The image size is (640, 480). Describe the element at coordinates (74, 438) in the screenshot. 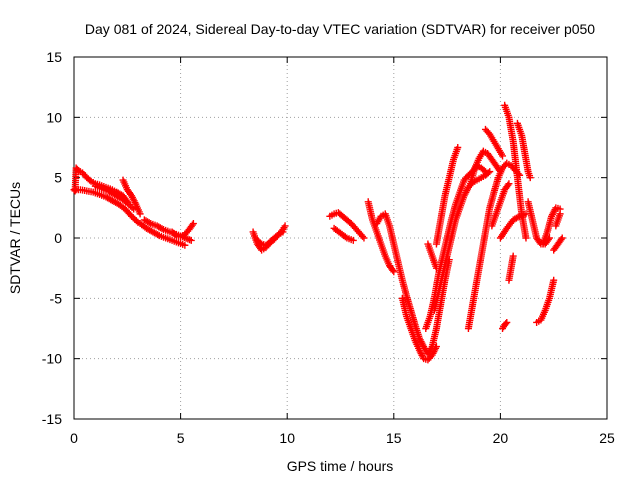

I see `x-tick-label: 0` at that location.